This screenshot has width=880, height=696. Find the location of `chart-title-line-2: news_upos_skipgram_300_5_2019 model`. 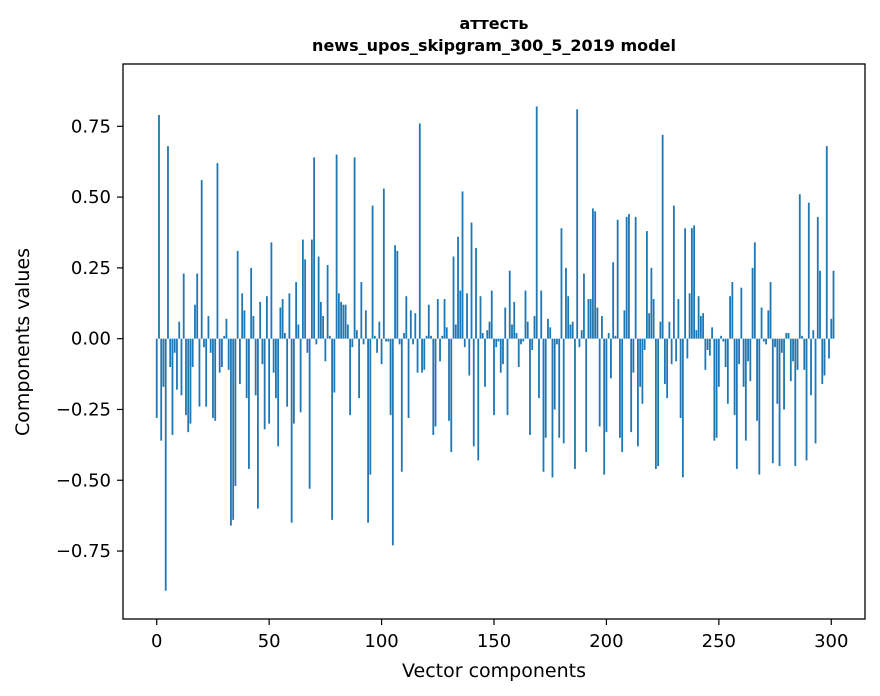

chart-title-line-2: news_upos_skipgram_300_5_2019 model is located at coordinates (494, 45).